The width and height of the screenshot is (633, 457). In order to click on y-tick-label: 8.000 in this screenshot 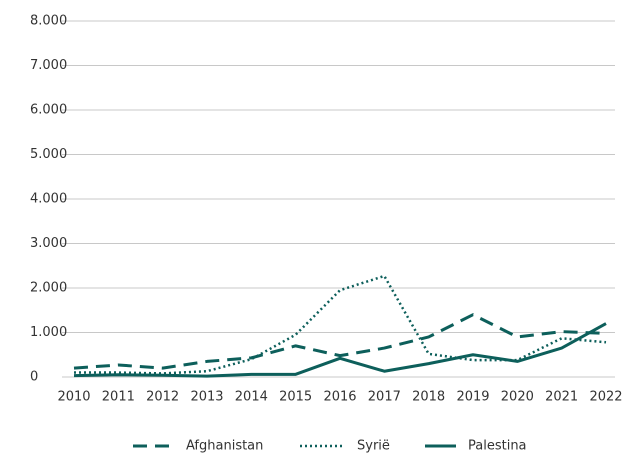, I will do `click(48, 21)`.